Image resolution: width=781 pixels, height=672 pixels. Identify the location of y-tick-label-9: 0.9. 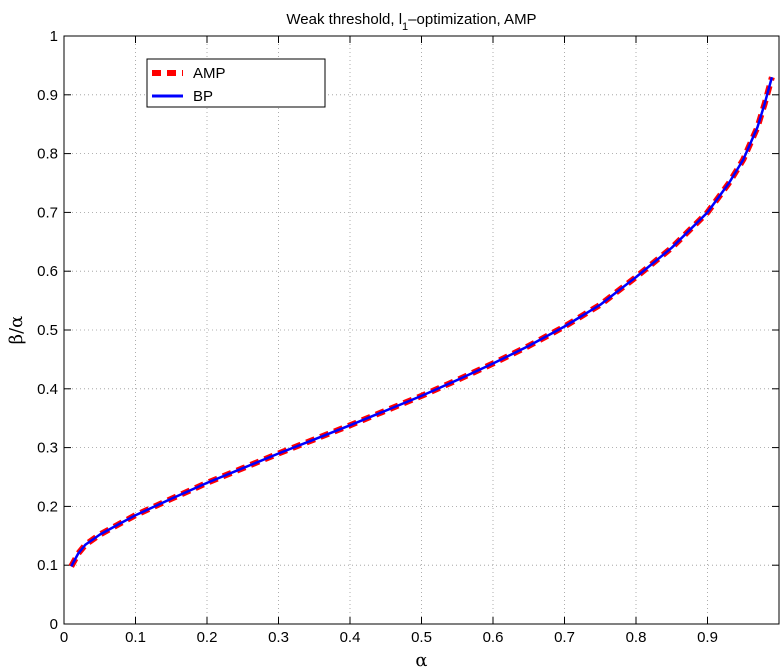
(47, 95).